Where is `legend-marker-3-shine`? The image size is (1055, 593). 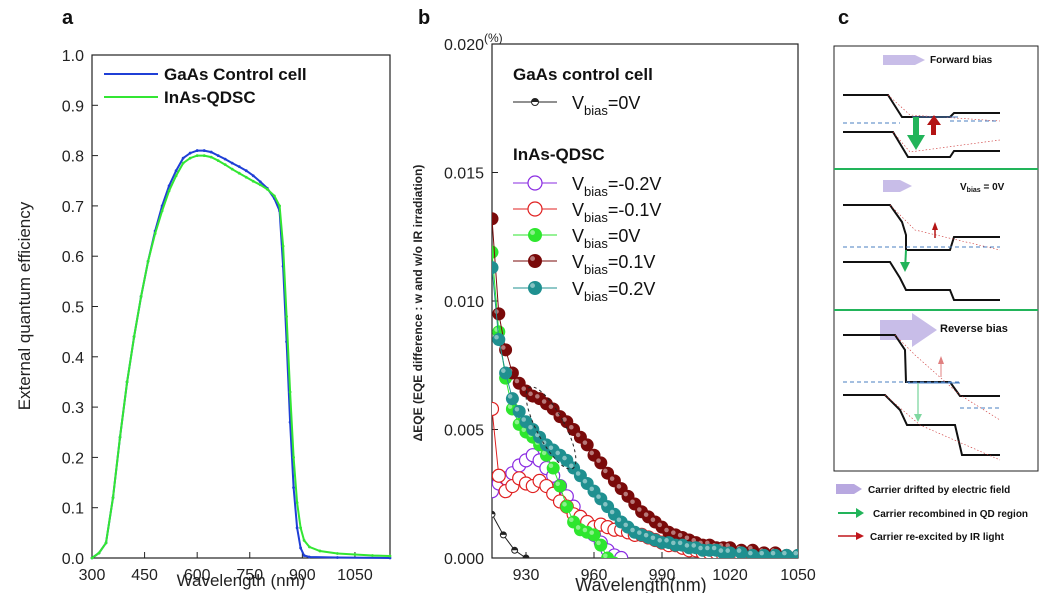
legend-marker-3-shine is located at coordinates (532, 232).